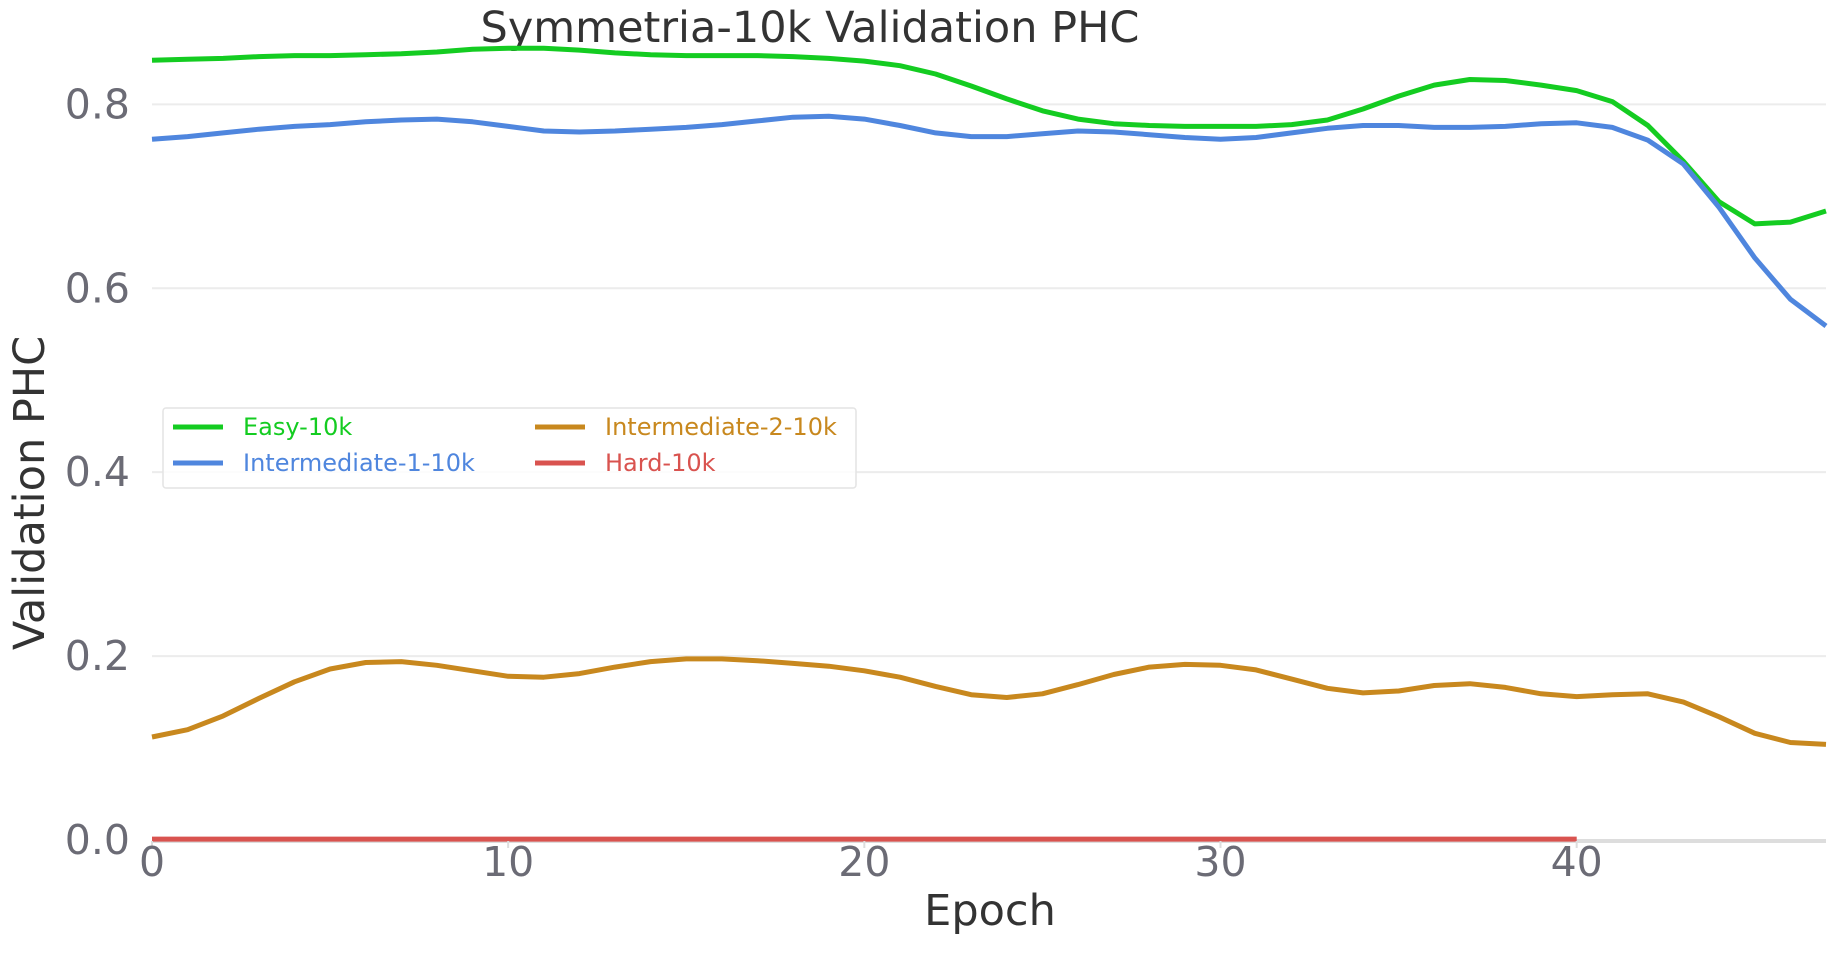  What do you see at coordinates (508, 862) in the screenshot?
I see `x-tick-label: 10` at bounding box center [508, 862].